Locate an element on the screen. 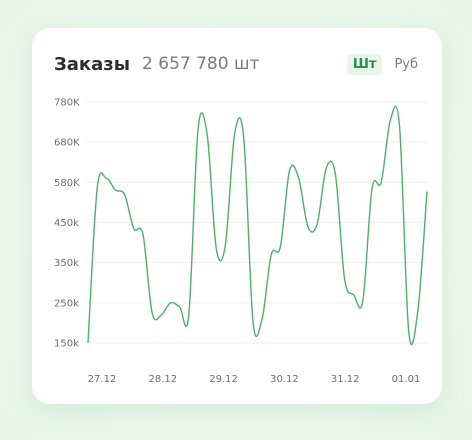 The height and width of the screenshot is (440, 472). x-tick-label: 28.12 is located at coordinates (162, 379).